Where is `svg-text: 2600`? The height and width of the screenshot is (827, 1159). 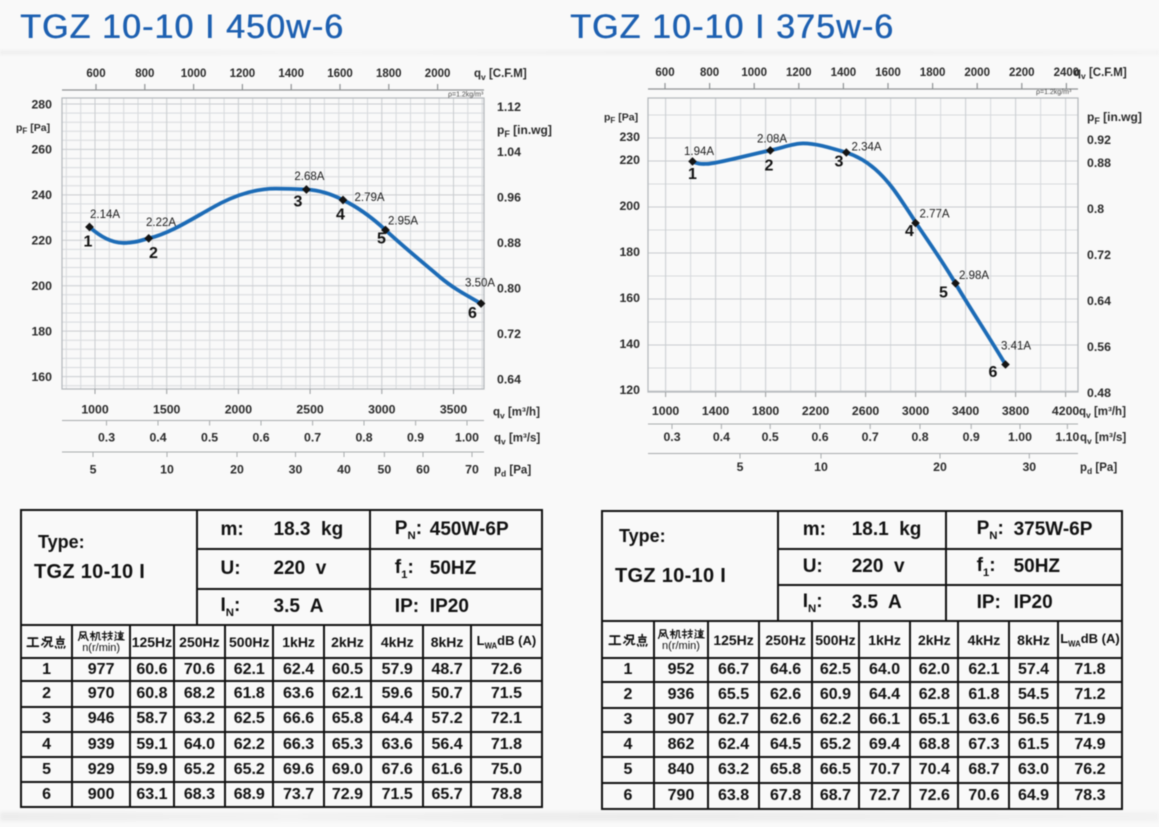
svg-text: 2600 is located at coordinates (866, 411).